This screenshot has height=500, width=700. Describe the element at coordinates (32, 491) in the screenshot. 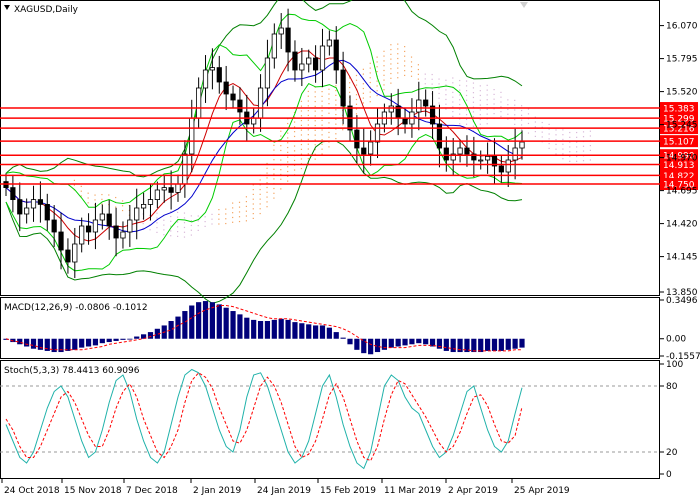

I see `date-tick-label: 24 Oct 2018` at that location.